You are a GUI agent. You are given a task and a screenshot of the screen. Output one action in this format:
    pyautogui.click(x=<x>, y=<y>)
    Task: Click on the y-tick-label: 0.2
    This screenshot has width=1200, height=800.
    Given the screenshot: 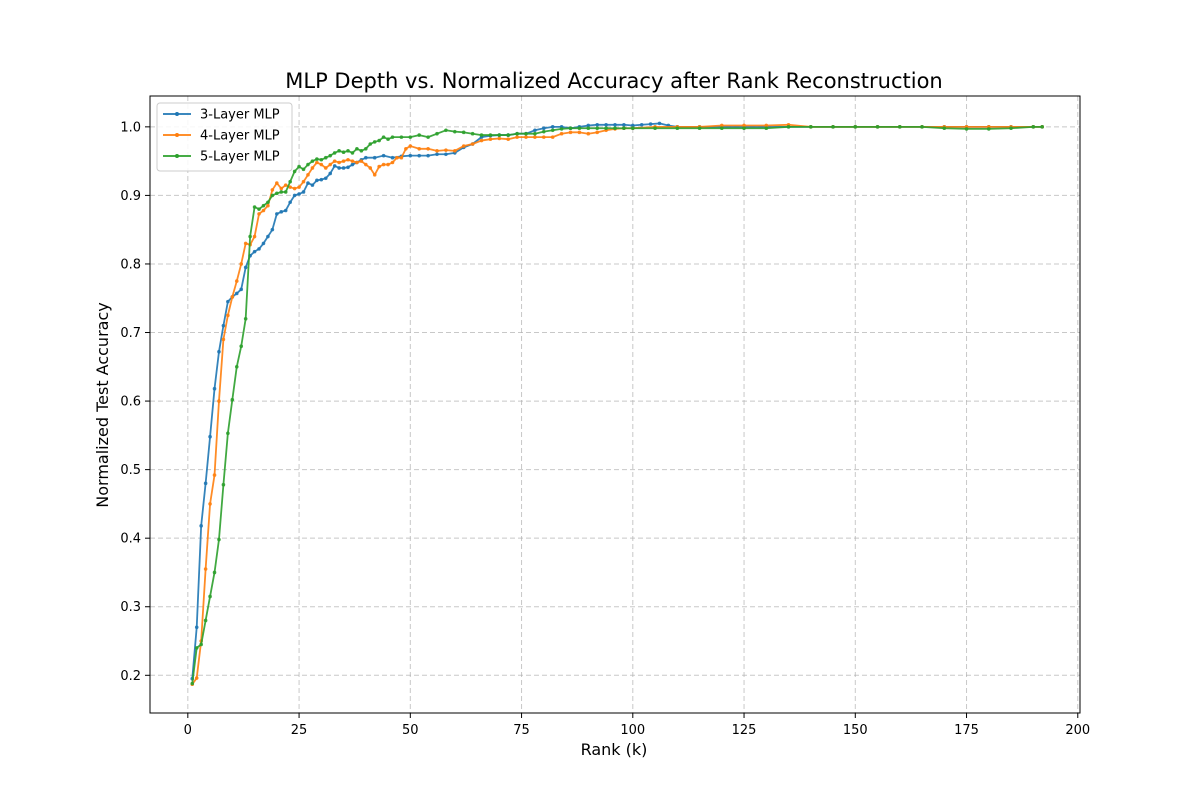 What is the action you would take?
    pyautogui.click(x=130, y=676)
    